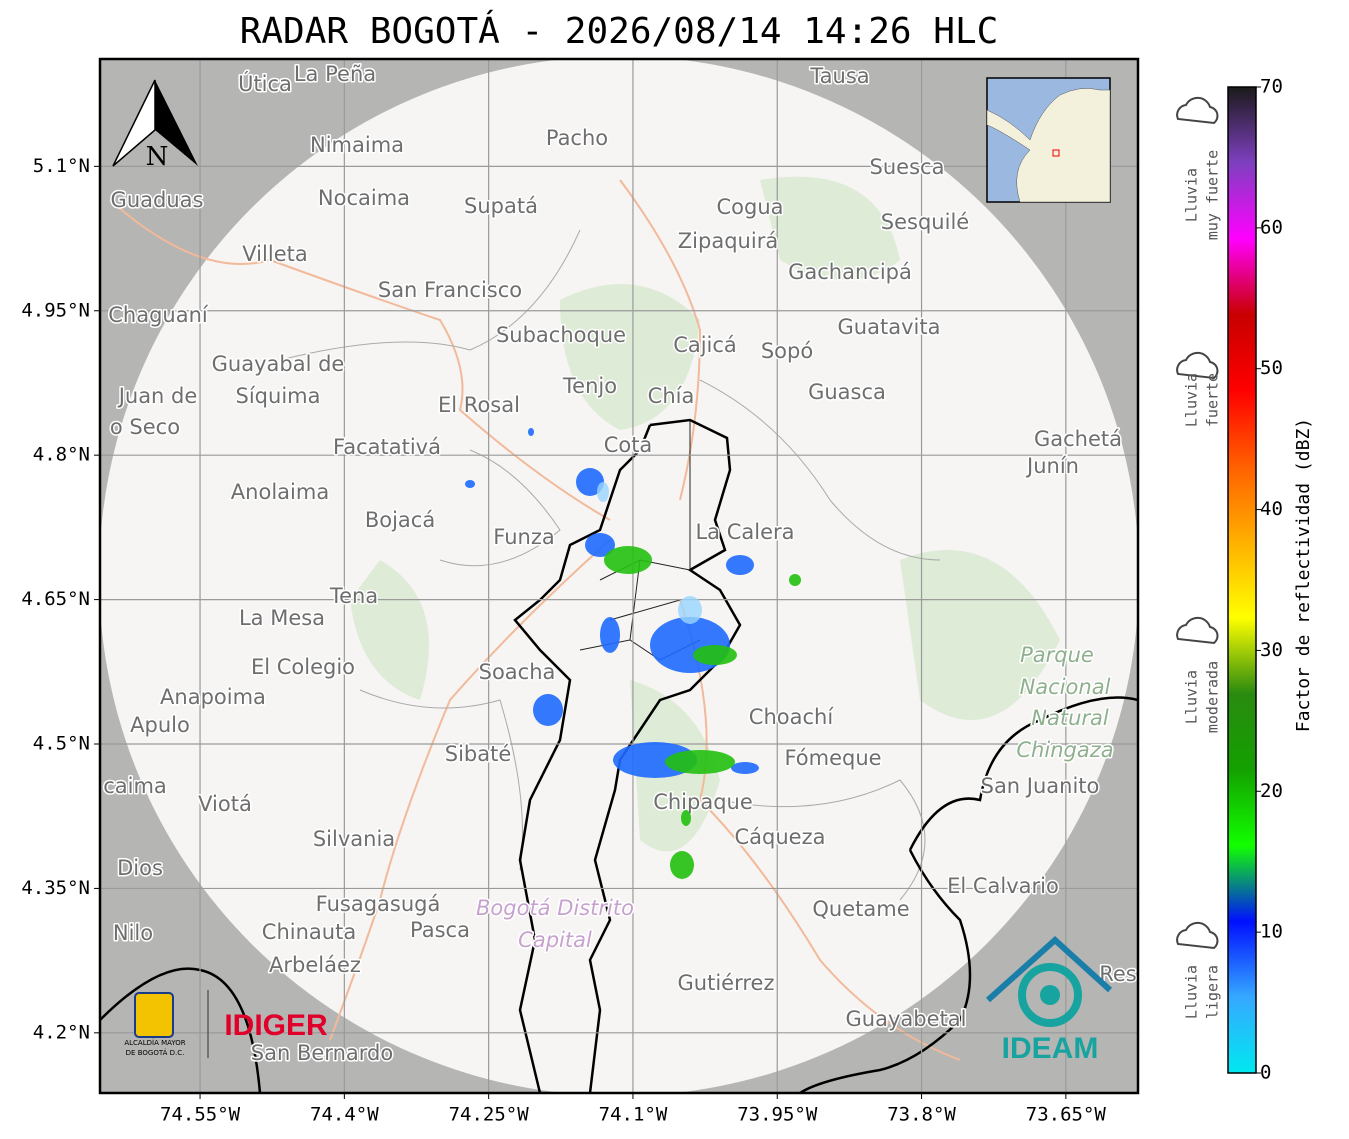 The height and width of the screenshot is (1139, 1349). Describe the element at coordinates (155, 125) in the screenshot. I see `north-arrow: N` at that location.